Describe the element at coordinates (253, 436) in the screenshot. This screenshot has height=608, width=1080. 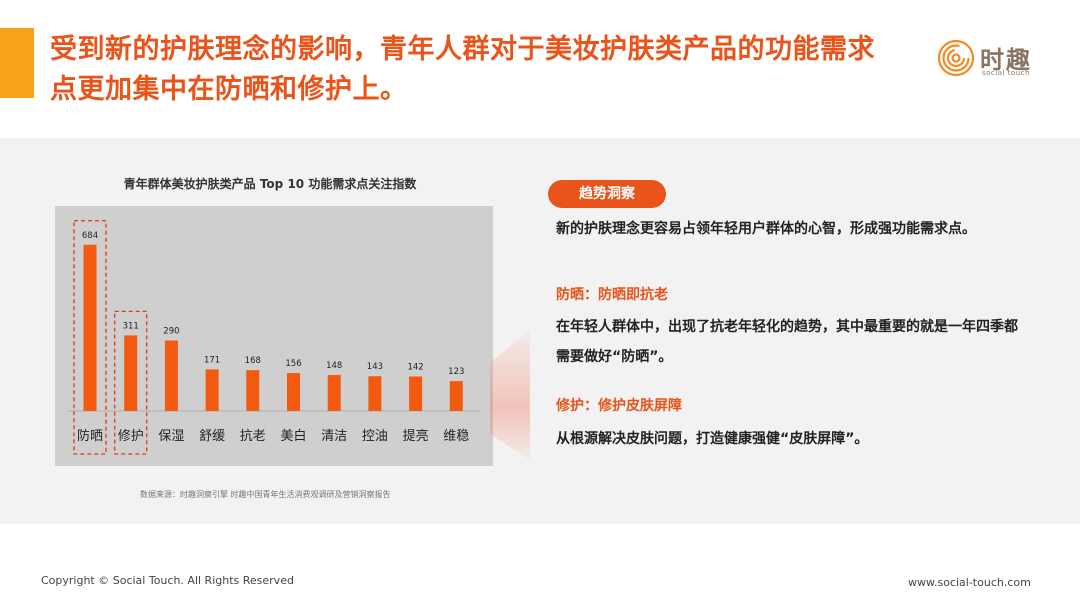
I see `category-label-cat-4: 抗老` at that location.